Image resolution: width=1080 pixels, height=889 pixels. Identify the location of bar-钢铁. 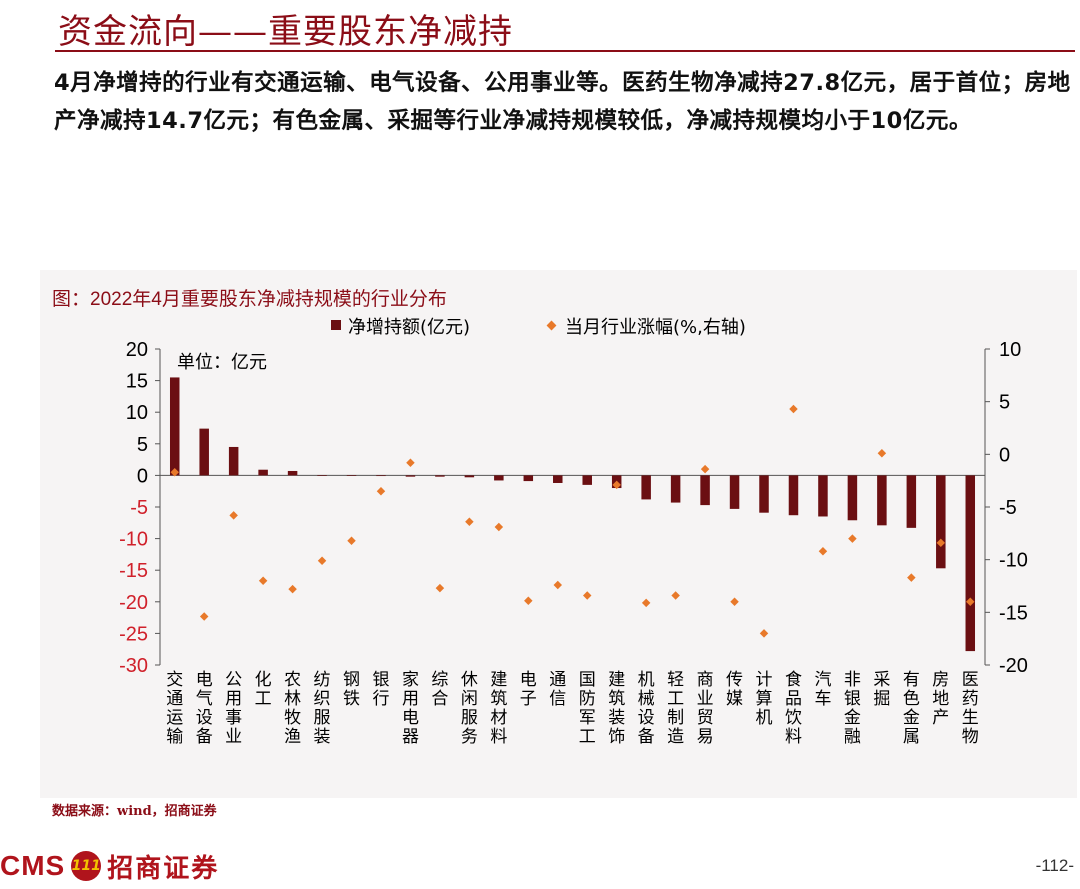
(351, 475).